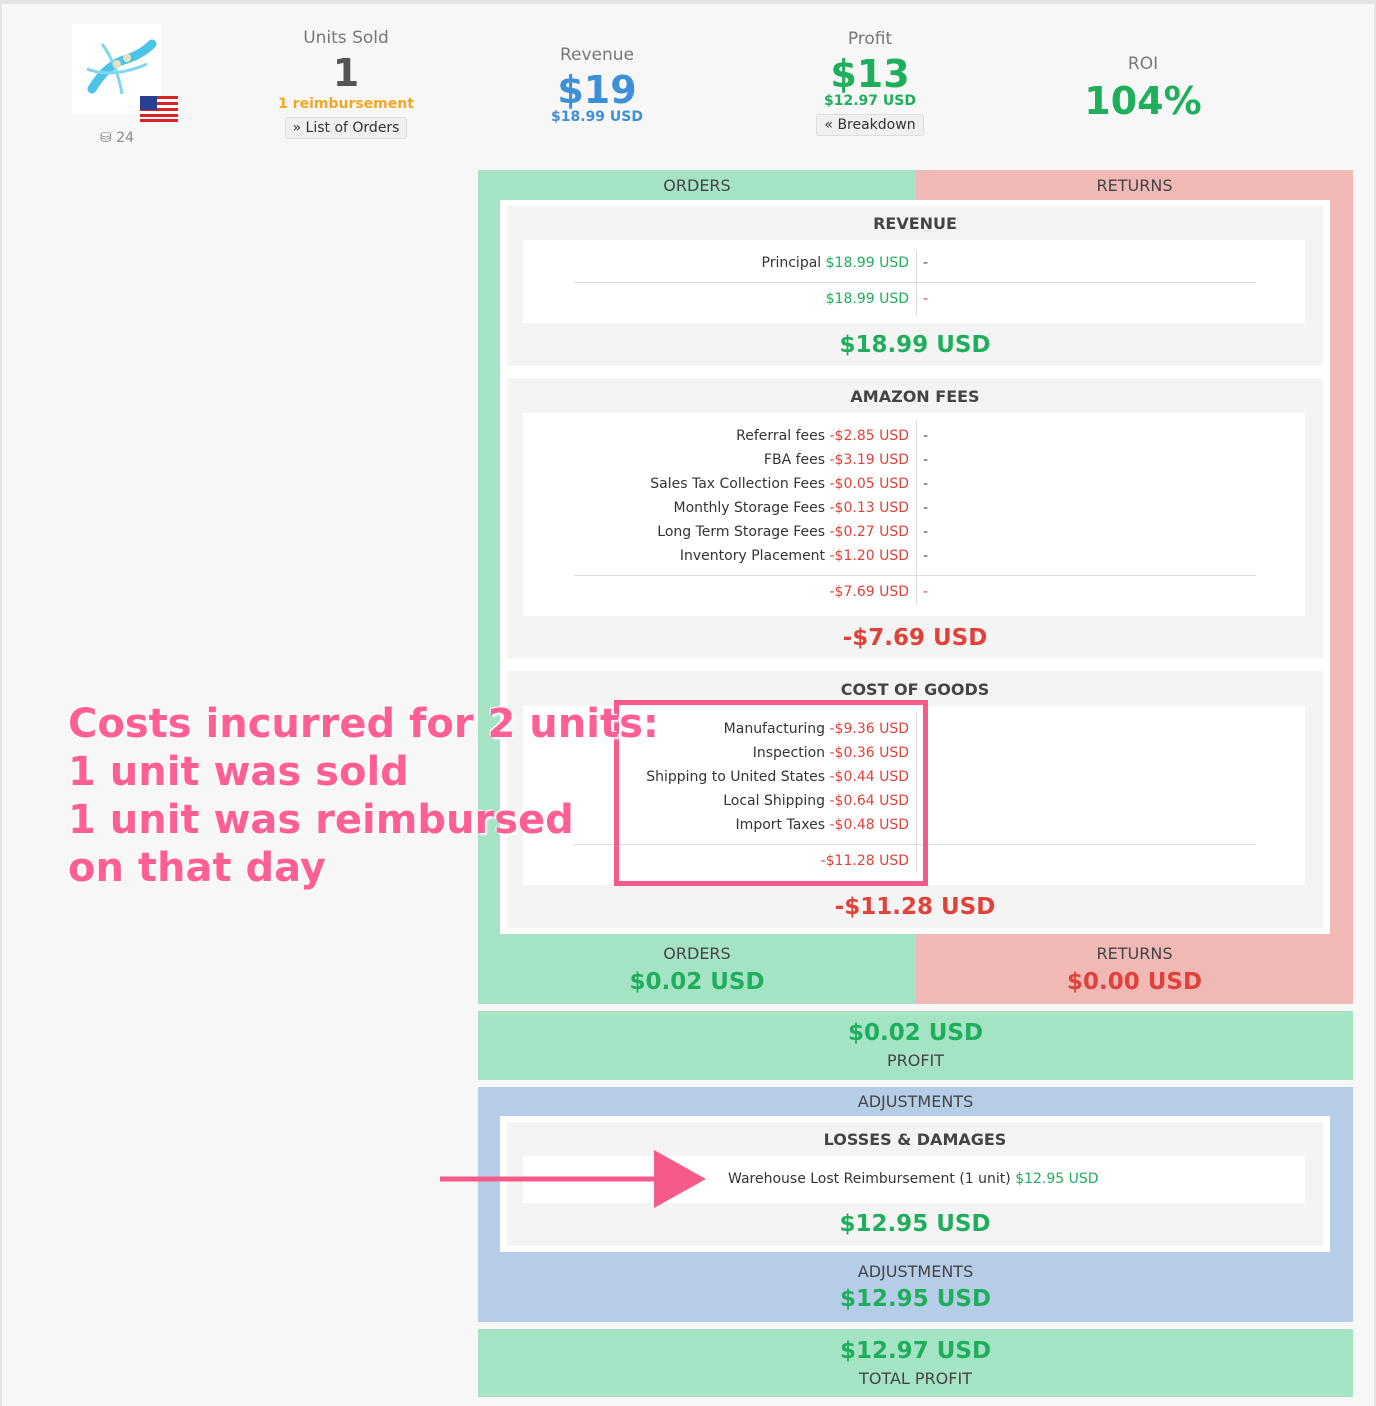  Describe the element at coordinates (915, 1139) in the screenshot. I see `losses-title: LOSSES & DAMAGES` at that location.